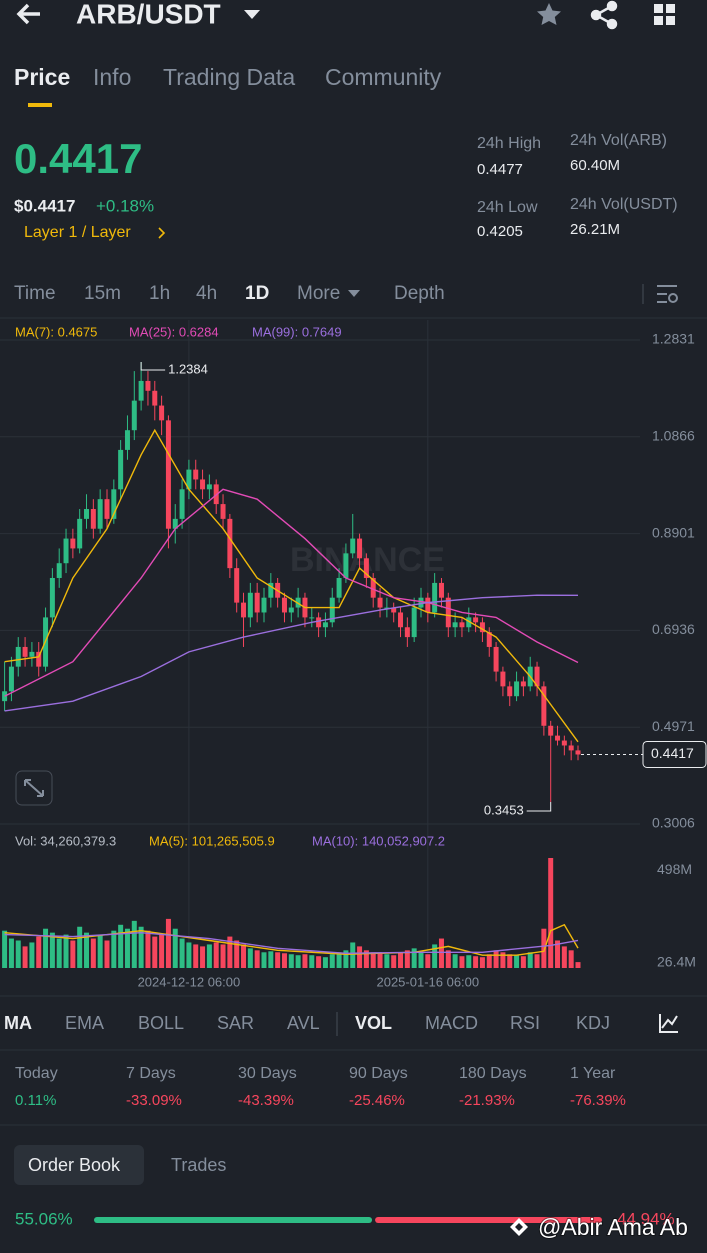 Image resolution: width=707 pixels, height=1253 pixels. What do you see at coordinates (613, 1227) in the screenshot?
I see `watermark-text: @Abir Ama Ab` at bounding box center [613, 1227].